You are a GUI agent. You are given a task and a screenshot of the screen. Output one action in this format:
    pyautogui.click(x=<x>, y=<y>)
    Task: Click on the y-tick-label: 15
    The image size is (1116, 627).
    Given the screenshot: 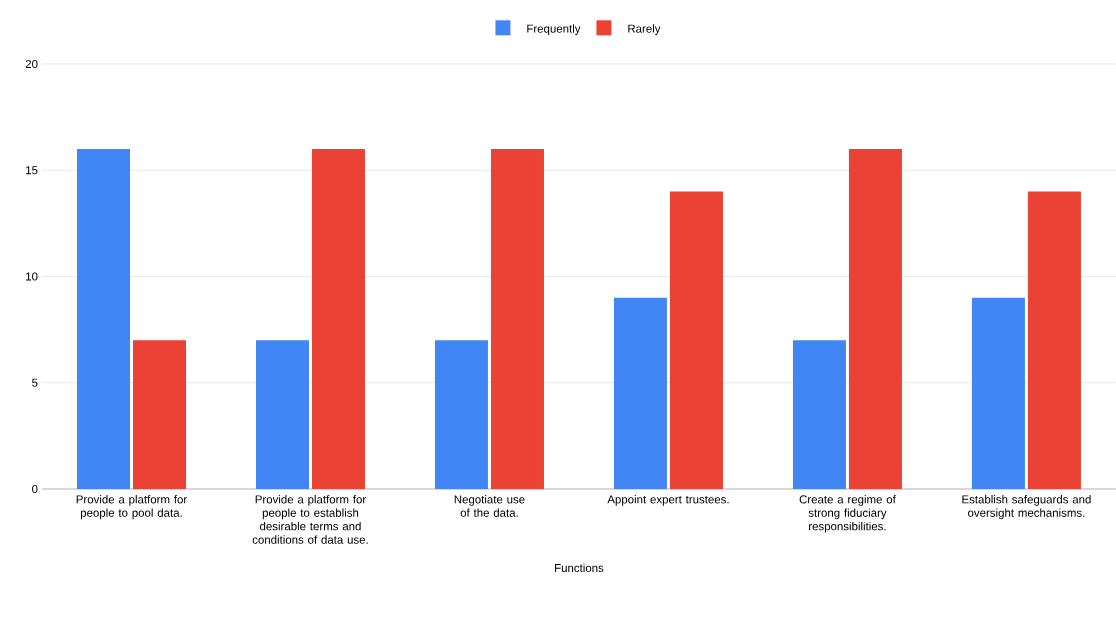 What is the action you would take?
    pyautogui.click(x=32, y=170)
    